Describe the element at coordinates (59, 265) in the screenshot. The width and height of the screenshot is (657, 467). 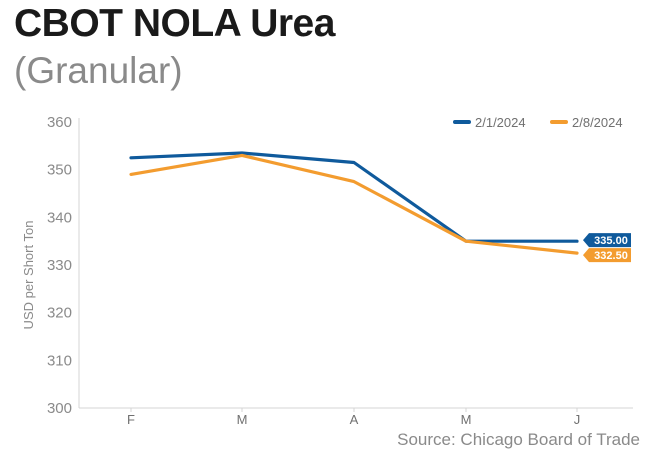
I see `y-tick-label: 330` at that location.